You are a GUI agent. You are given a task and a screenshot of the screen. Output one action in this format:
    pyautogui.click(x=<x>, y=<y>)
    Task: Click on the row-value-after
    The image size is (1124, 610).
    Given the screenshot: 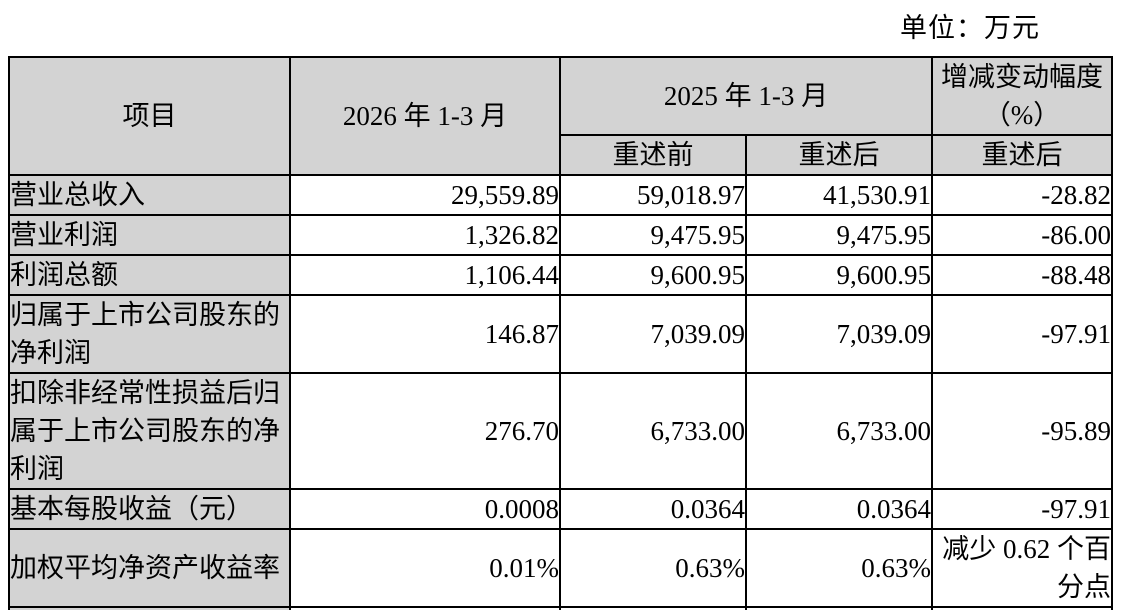 What is the action you would take?
    pyautogui.click(x=839, y=608)
    